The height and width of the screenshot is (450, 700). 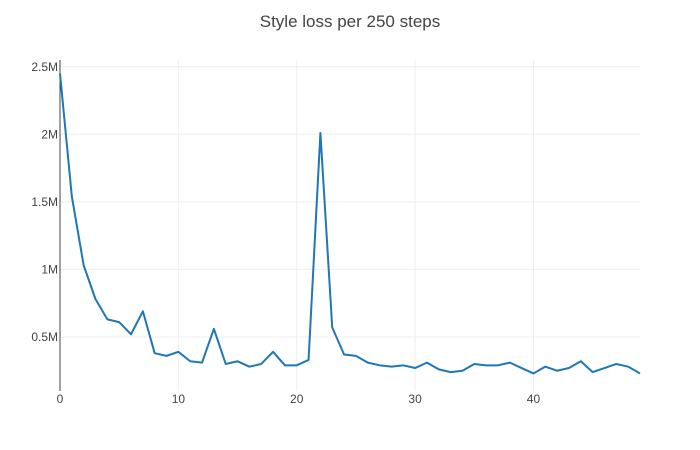 What do you see at coordinates (179, 399) in the screenshot?
I see `x-tick-label-1: 10` at bounding box center [179, 399].